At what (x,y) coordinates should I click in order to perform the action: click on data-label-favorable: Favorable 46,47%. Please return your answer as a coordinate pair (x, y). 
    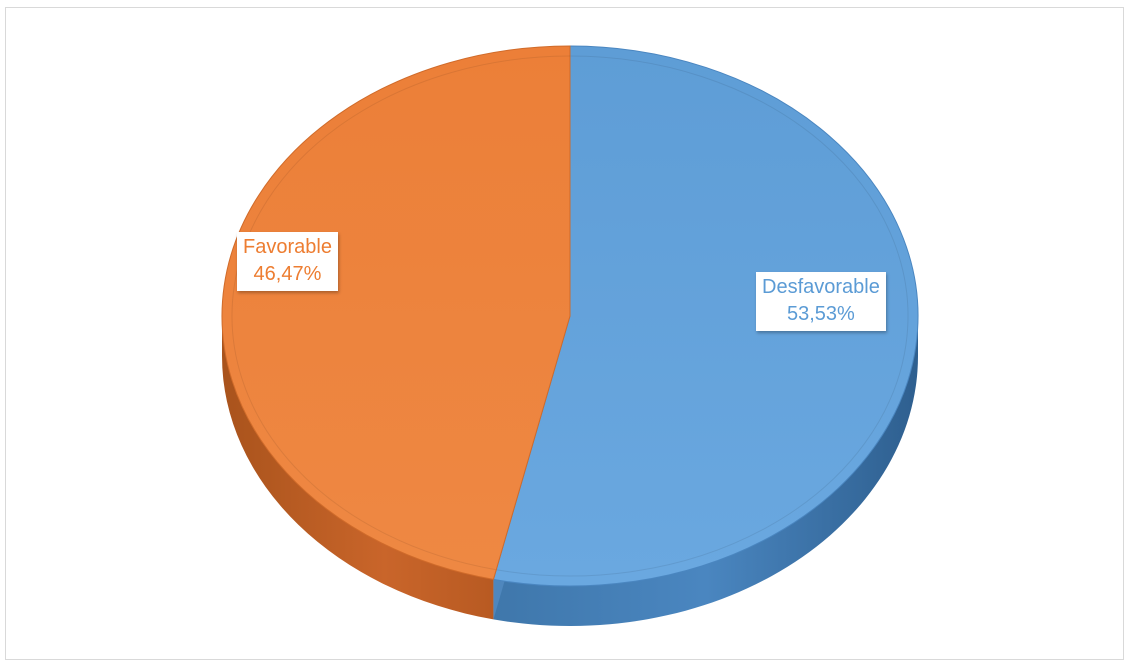
    Looking at the image, I should click on (287, 261).